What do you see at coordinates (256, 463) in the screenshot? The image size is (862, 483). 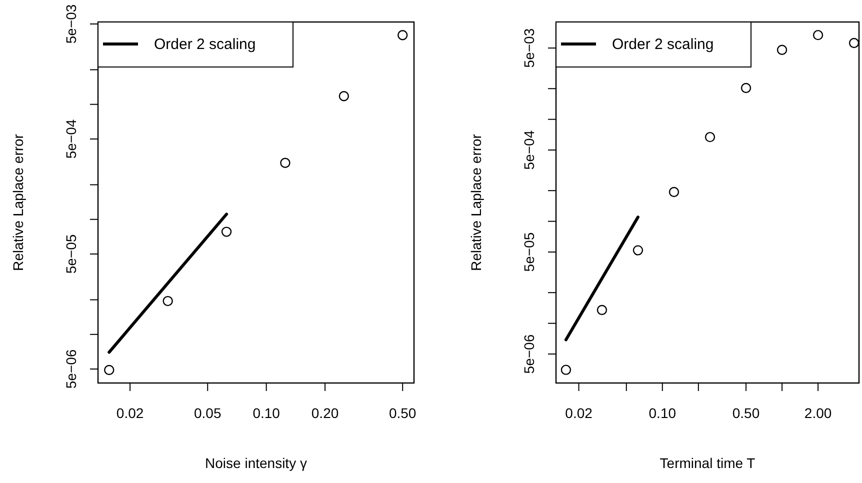 I see `x-axis-title: Noise intensity γ` at bounding box center [256, 463].